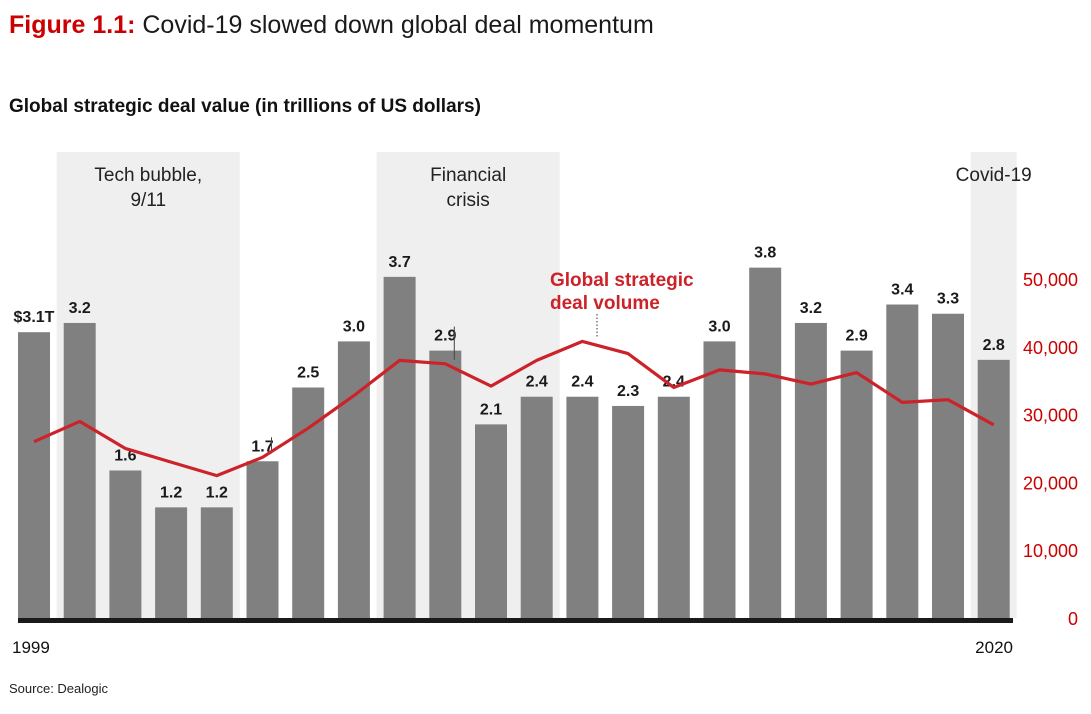  I want to click on right-axis-tick-label: 20,000, so click(1050, 483).